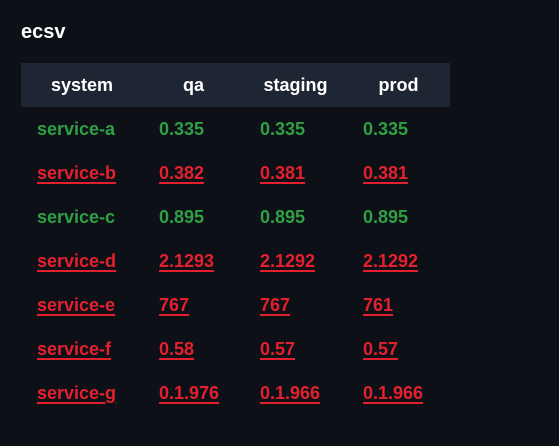  Describe the element at coordinates (283, 128) in the screenshot. I see `staging-version: 0.335` at that location.